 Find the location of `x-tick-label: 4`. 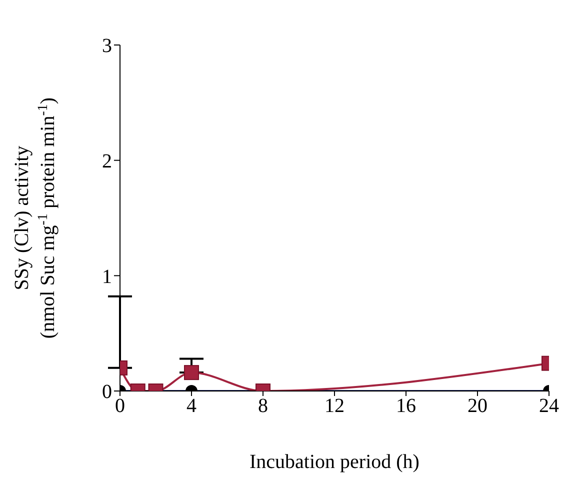

x-tick-label: 4 is located at coordinates (191, 406).